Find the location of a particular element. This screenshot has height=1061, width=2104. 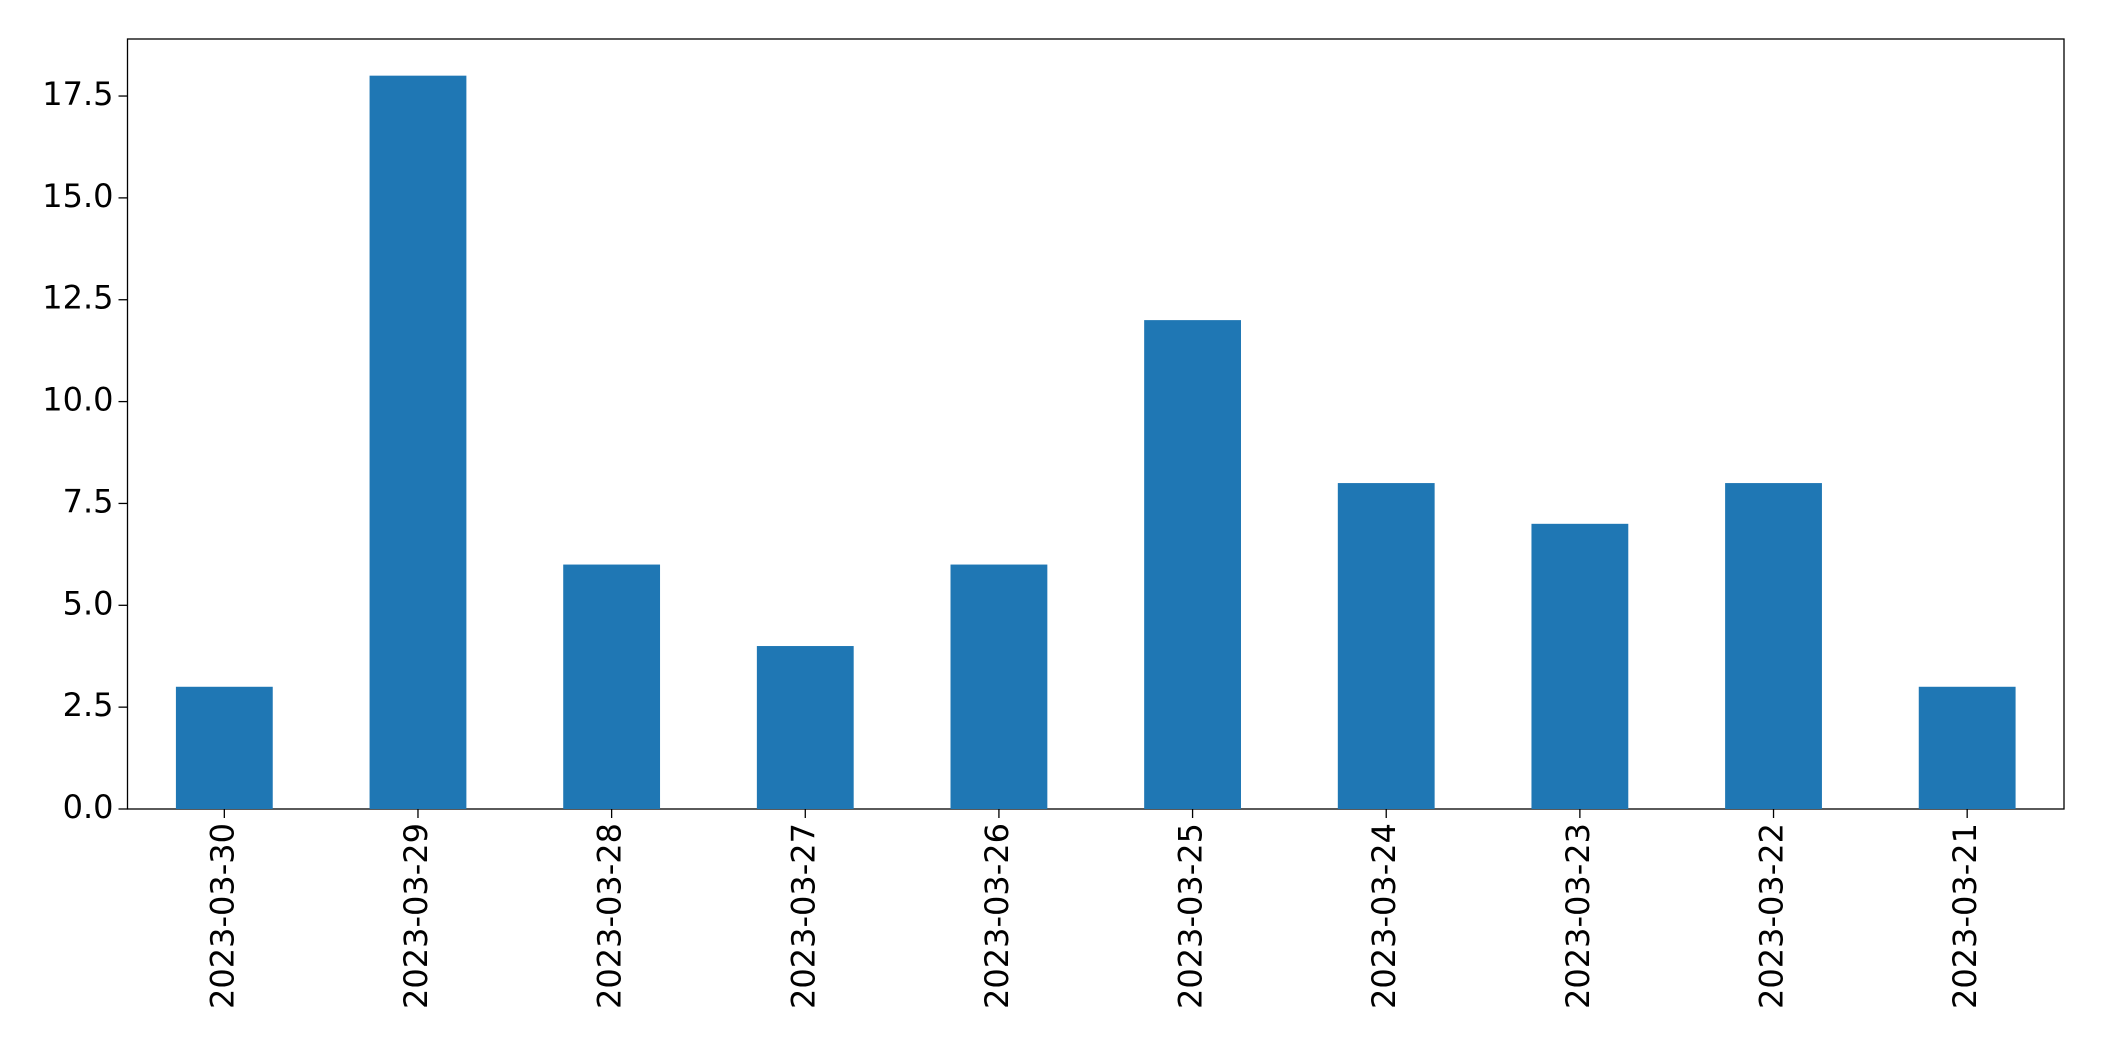

y-tick-label: 2.5 is located at coordinates (88, 705).